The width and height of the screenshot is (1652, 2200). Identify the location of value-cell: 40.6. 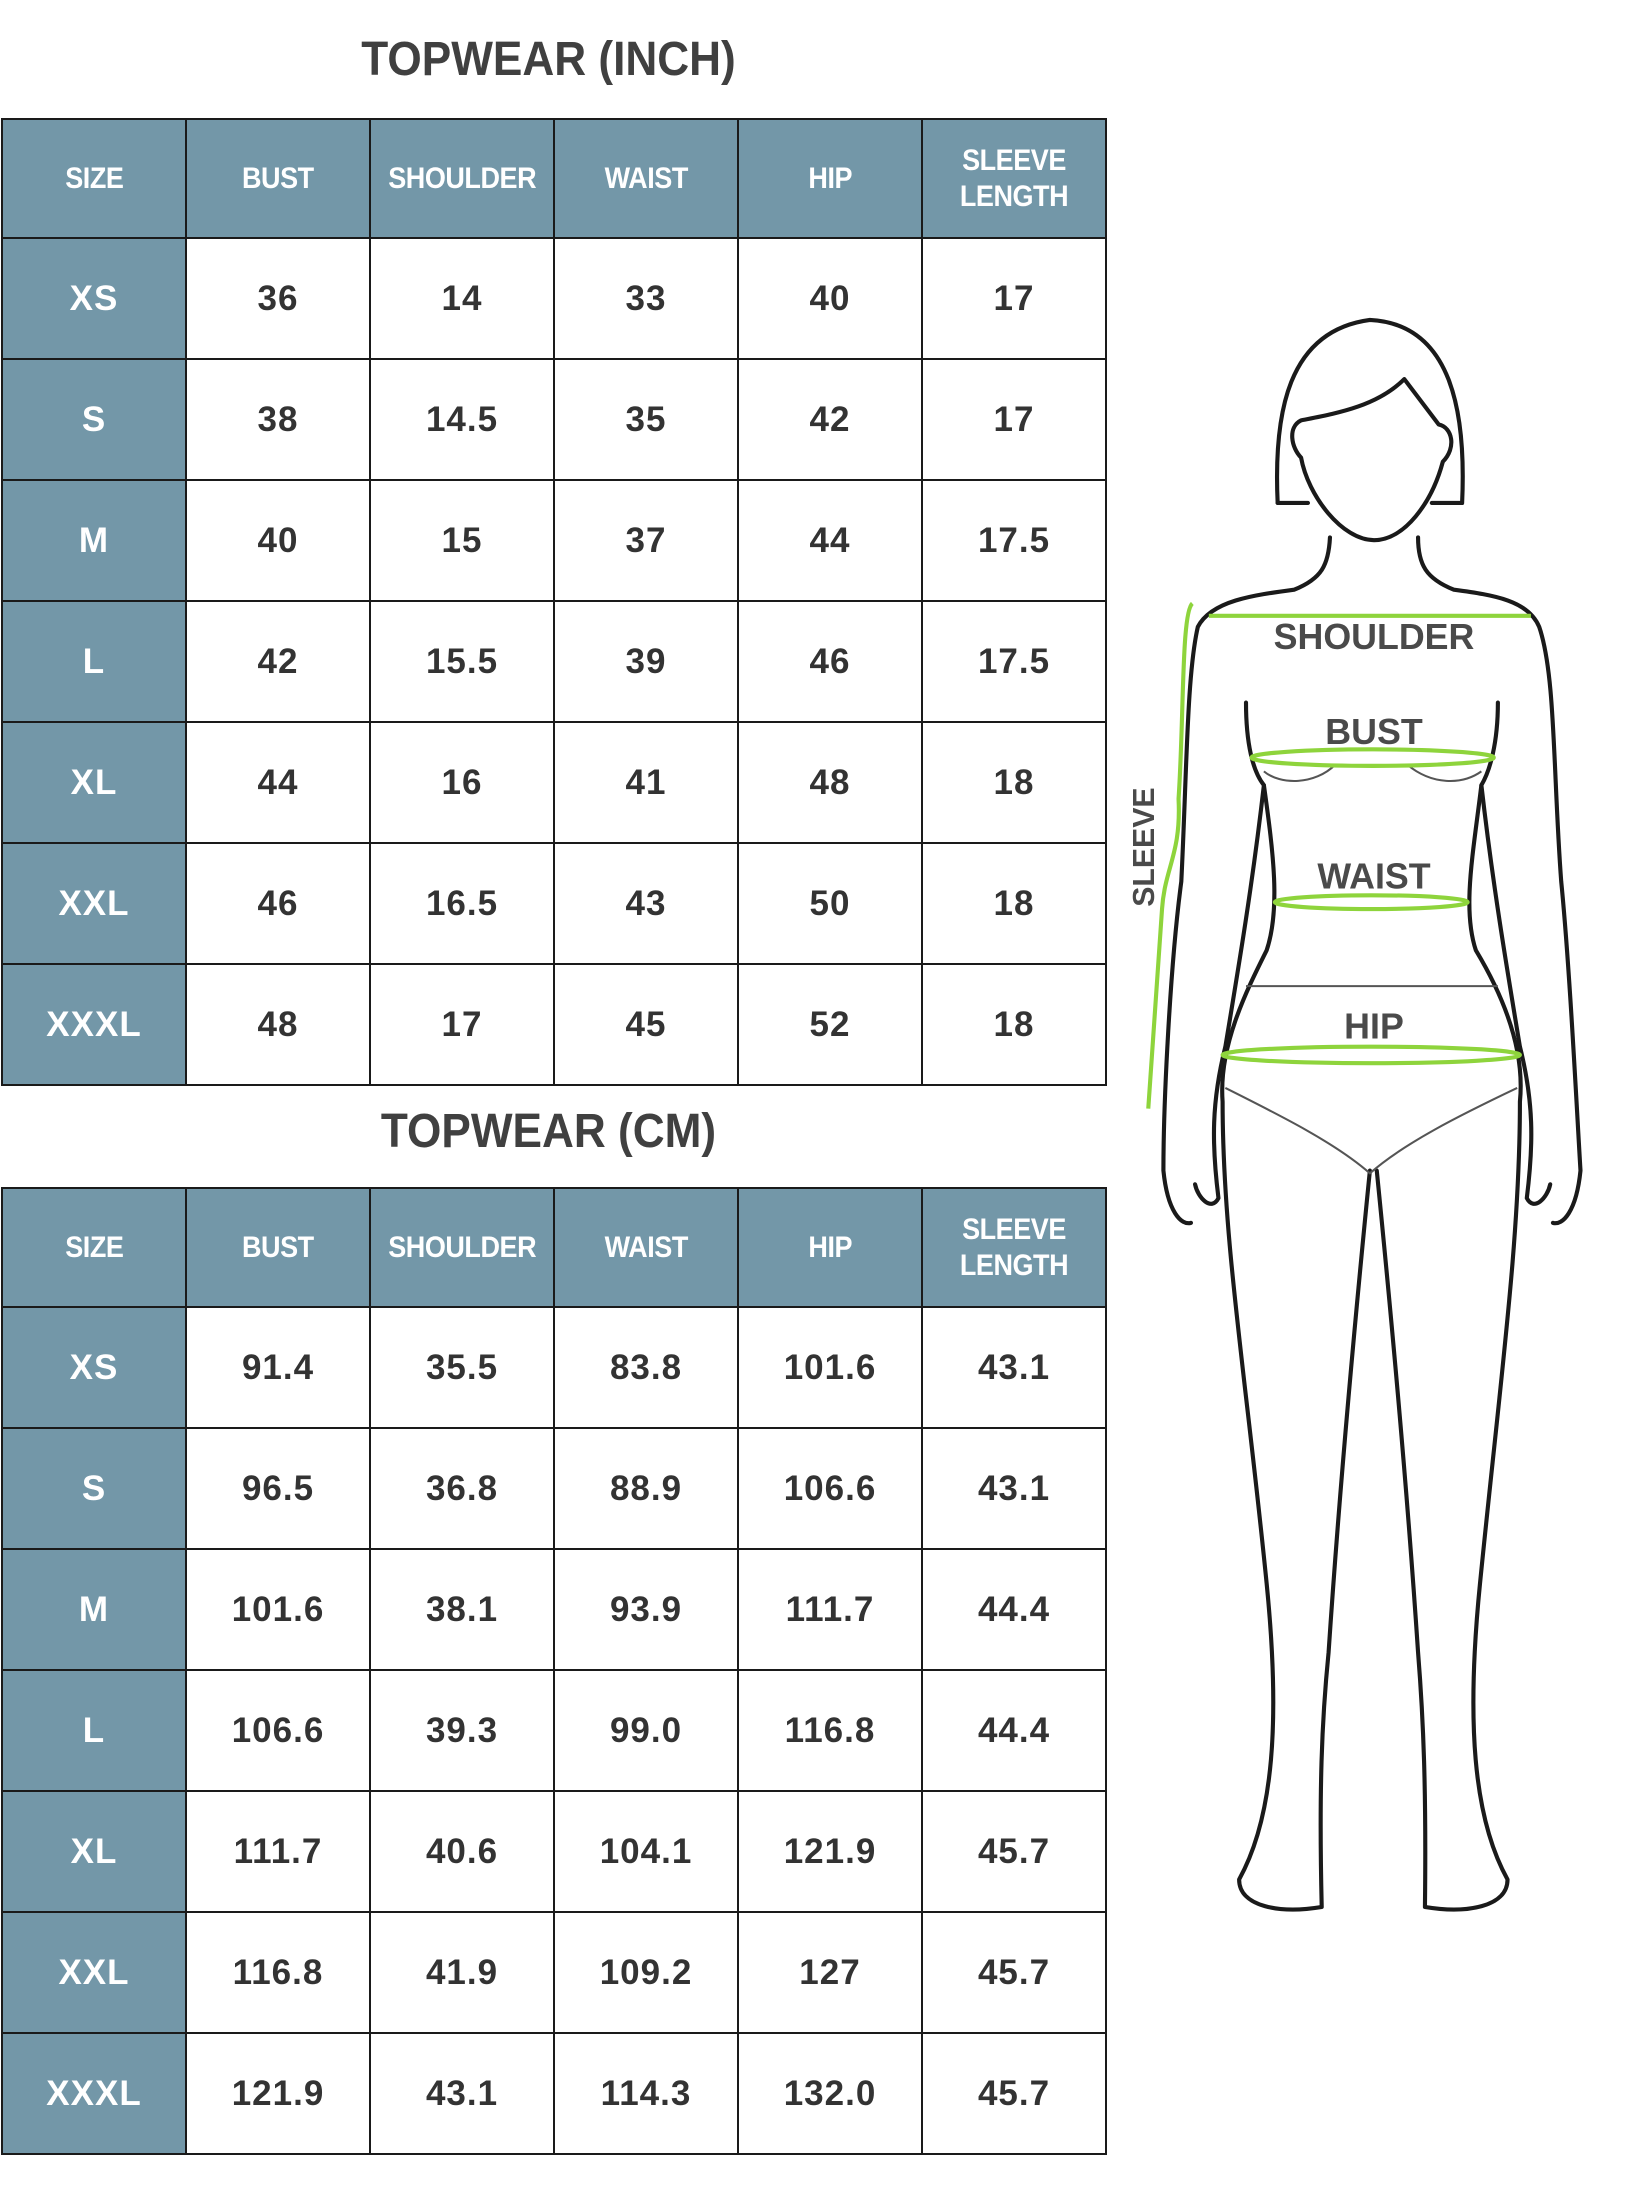
(462, 1851).